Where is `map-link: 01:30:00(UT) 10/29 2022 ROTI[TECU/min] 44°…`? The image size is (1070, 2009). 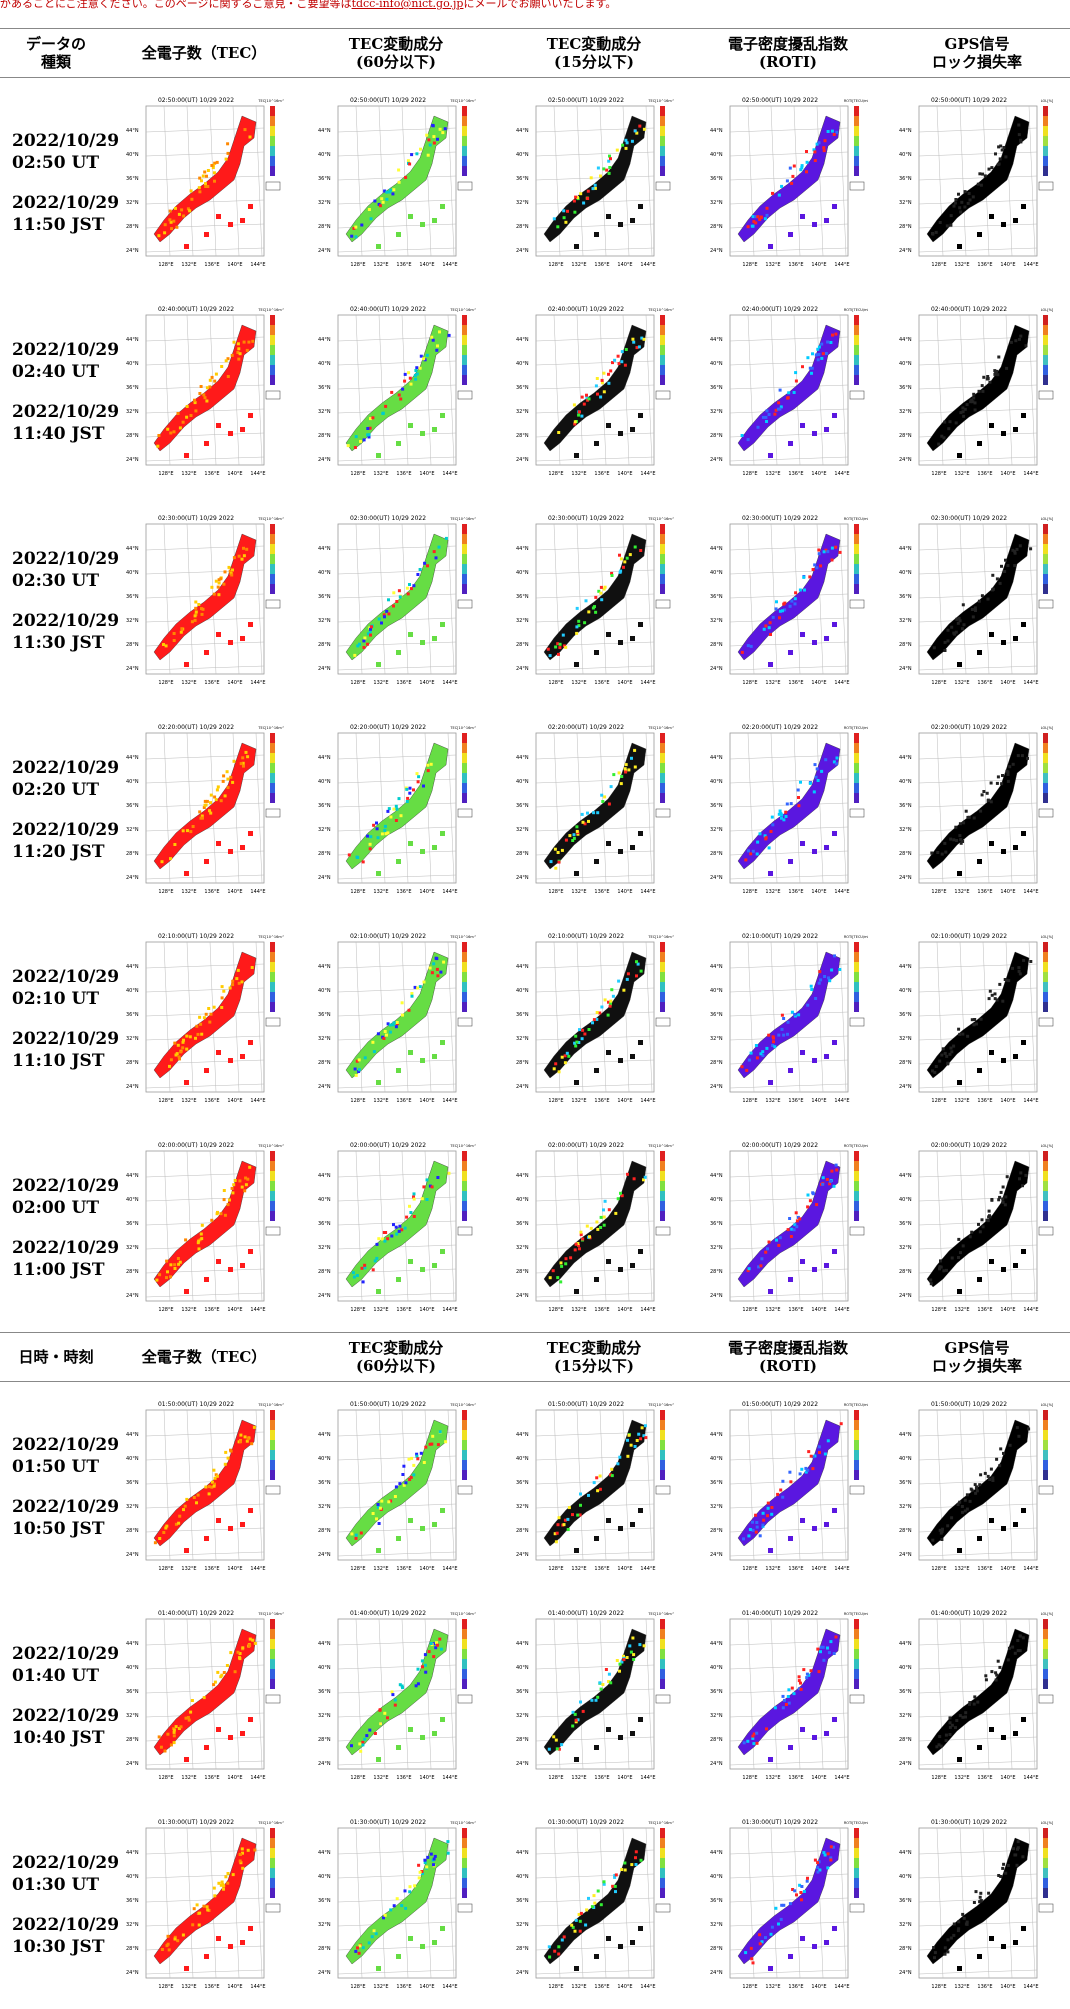 map-link: 01:30:00(UT) 10/29 2022 ROTI[TECU/min] 44°… is located at coordinates (788, 1905).